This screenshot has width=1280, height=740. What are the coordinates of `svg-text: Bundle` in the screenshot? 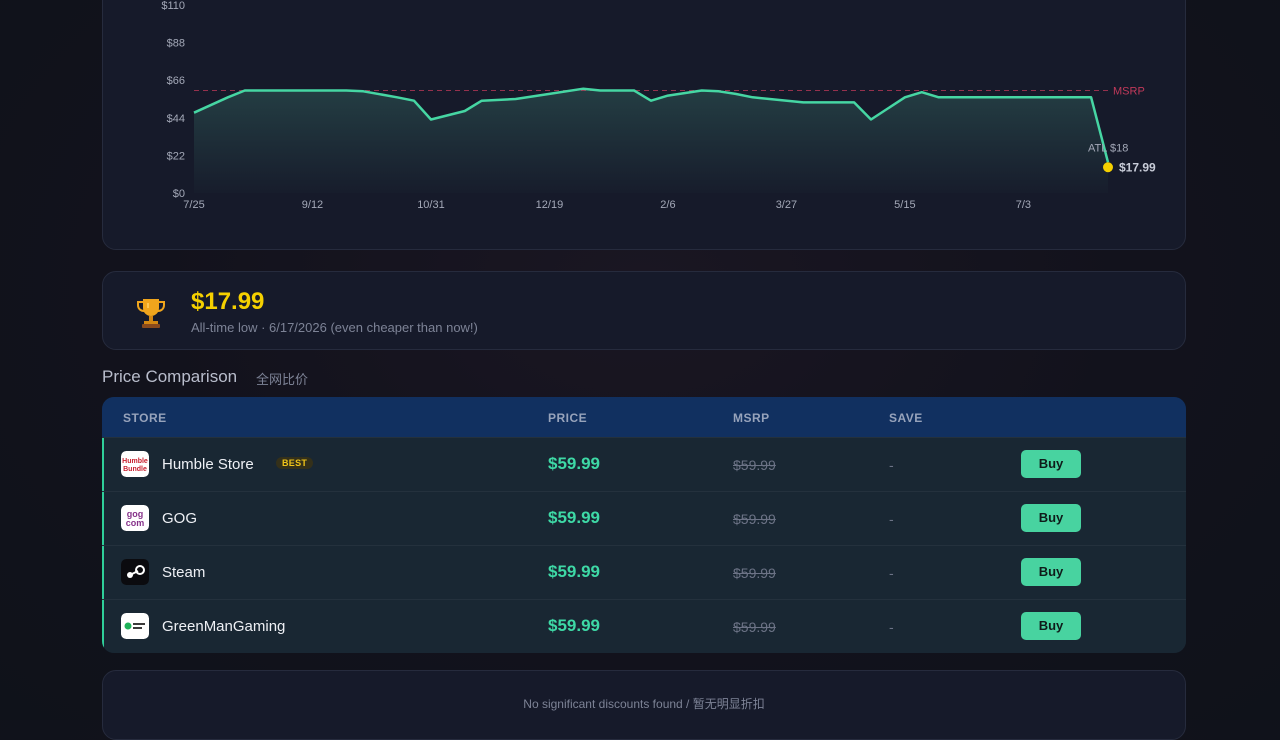 It's located at (135, 469).